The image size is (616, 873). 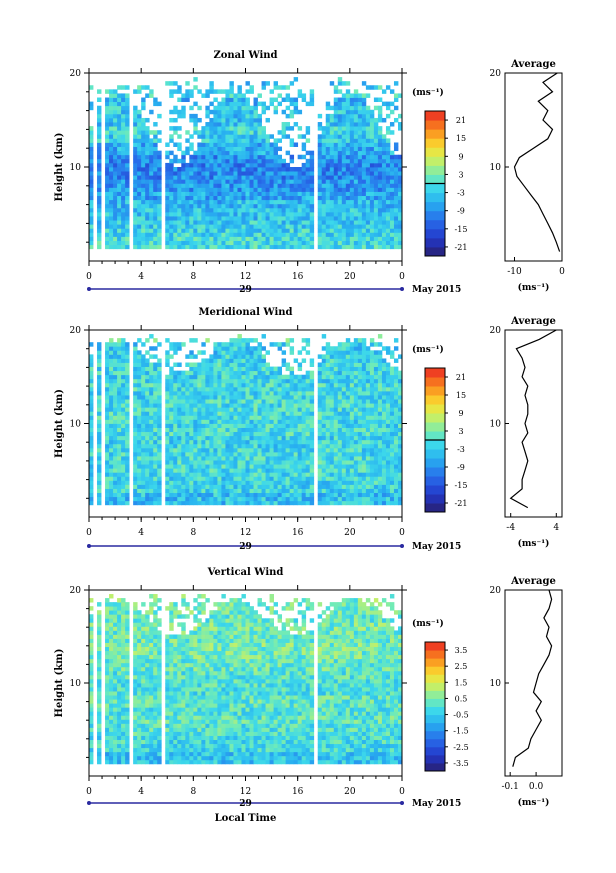 What do you see at coordinates (461, 138) in the screenshot?
I see `colorbar-tick-label: 15` at bounding box center [461, 138].